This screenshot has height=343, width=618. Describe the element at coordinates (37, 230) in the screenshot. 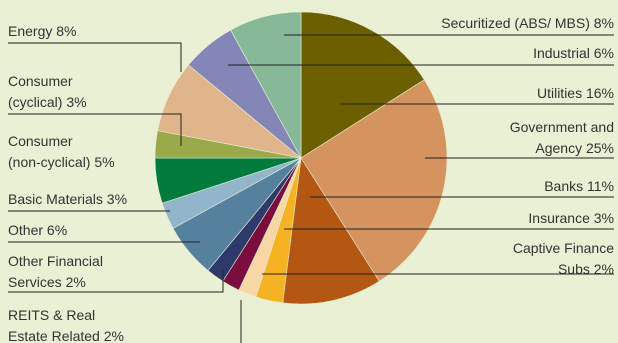

I see `label-other: Other 6%` at that location.